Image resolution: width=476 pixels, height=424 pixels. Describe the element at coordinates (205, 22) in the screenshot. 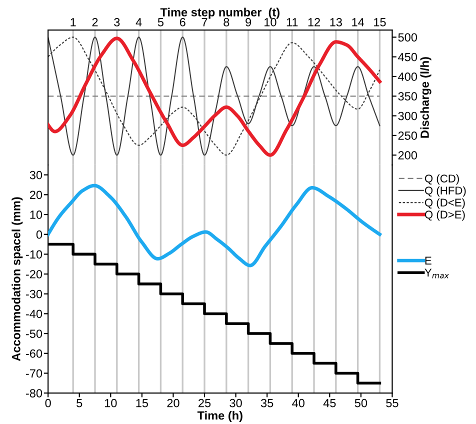

I see `x-tick-label: 7` at that location.